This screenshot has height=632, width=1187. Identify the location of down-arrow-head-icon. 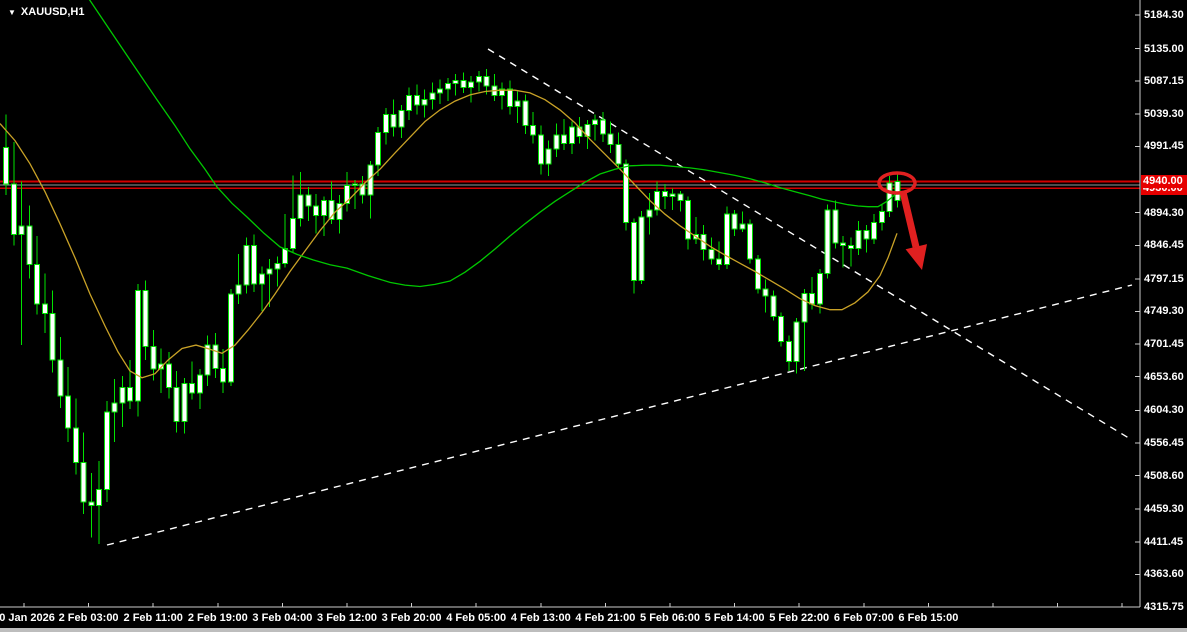
(916, 257).